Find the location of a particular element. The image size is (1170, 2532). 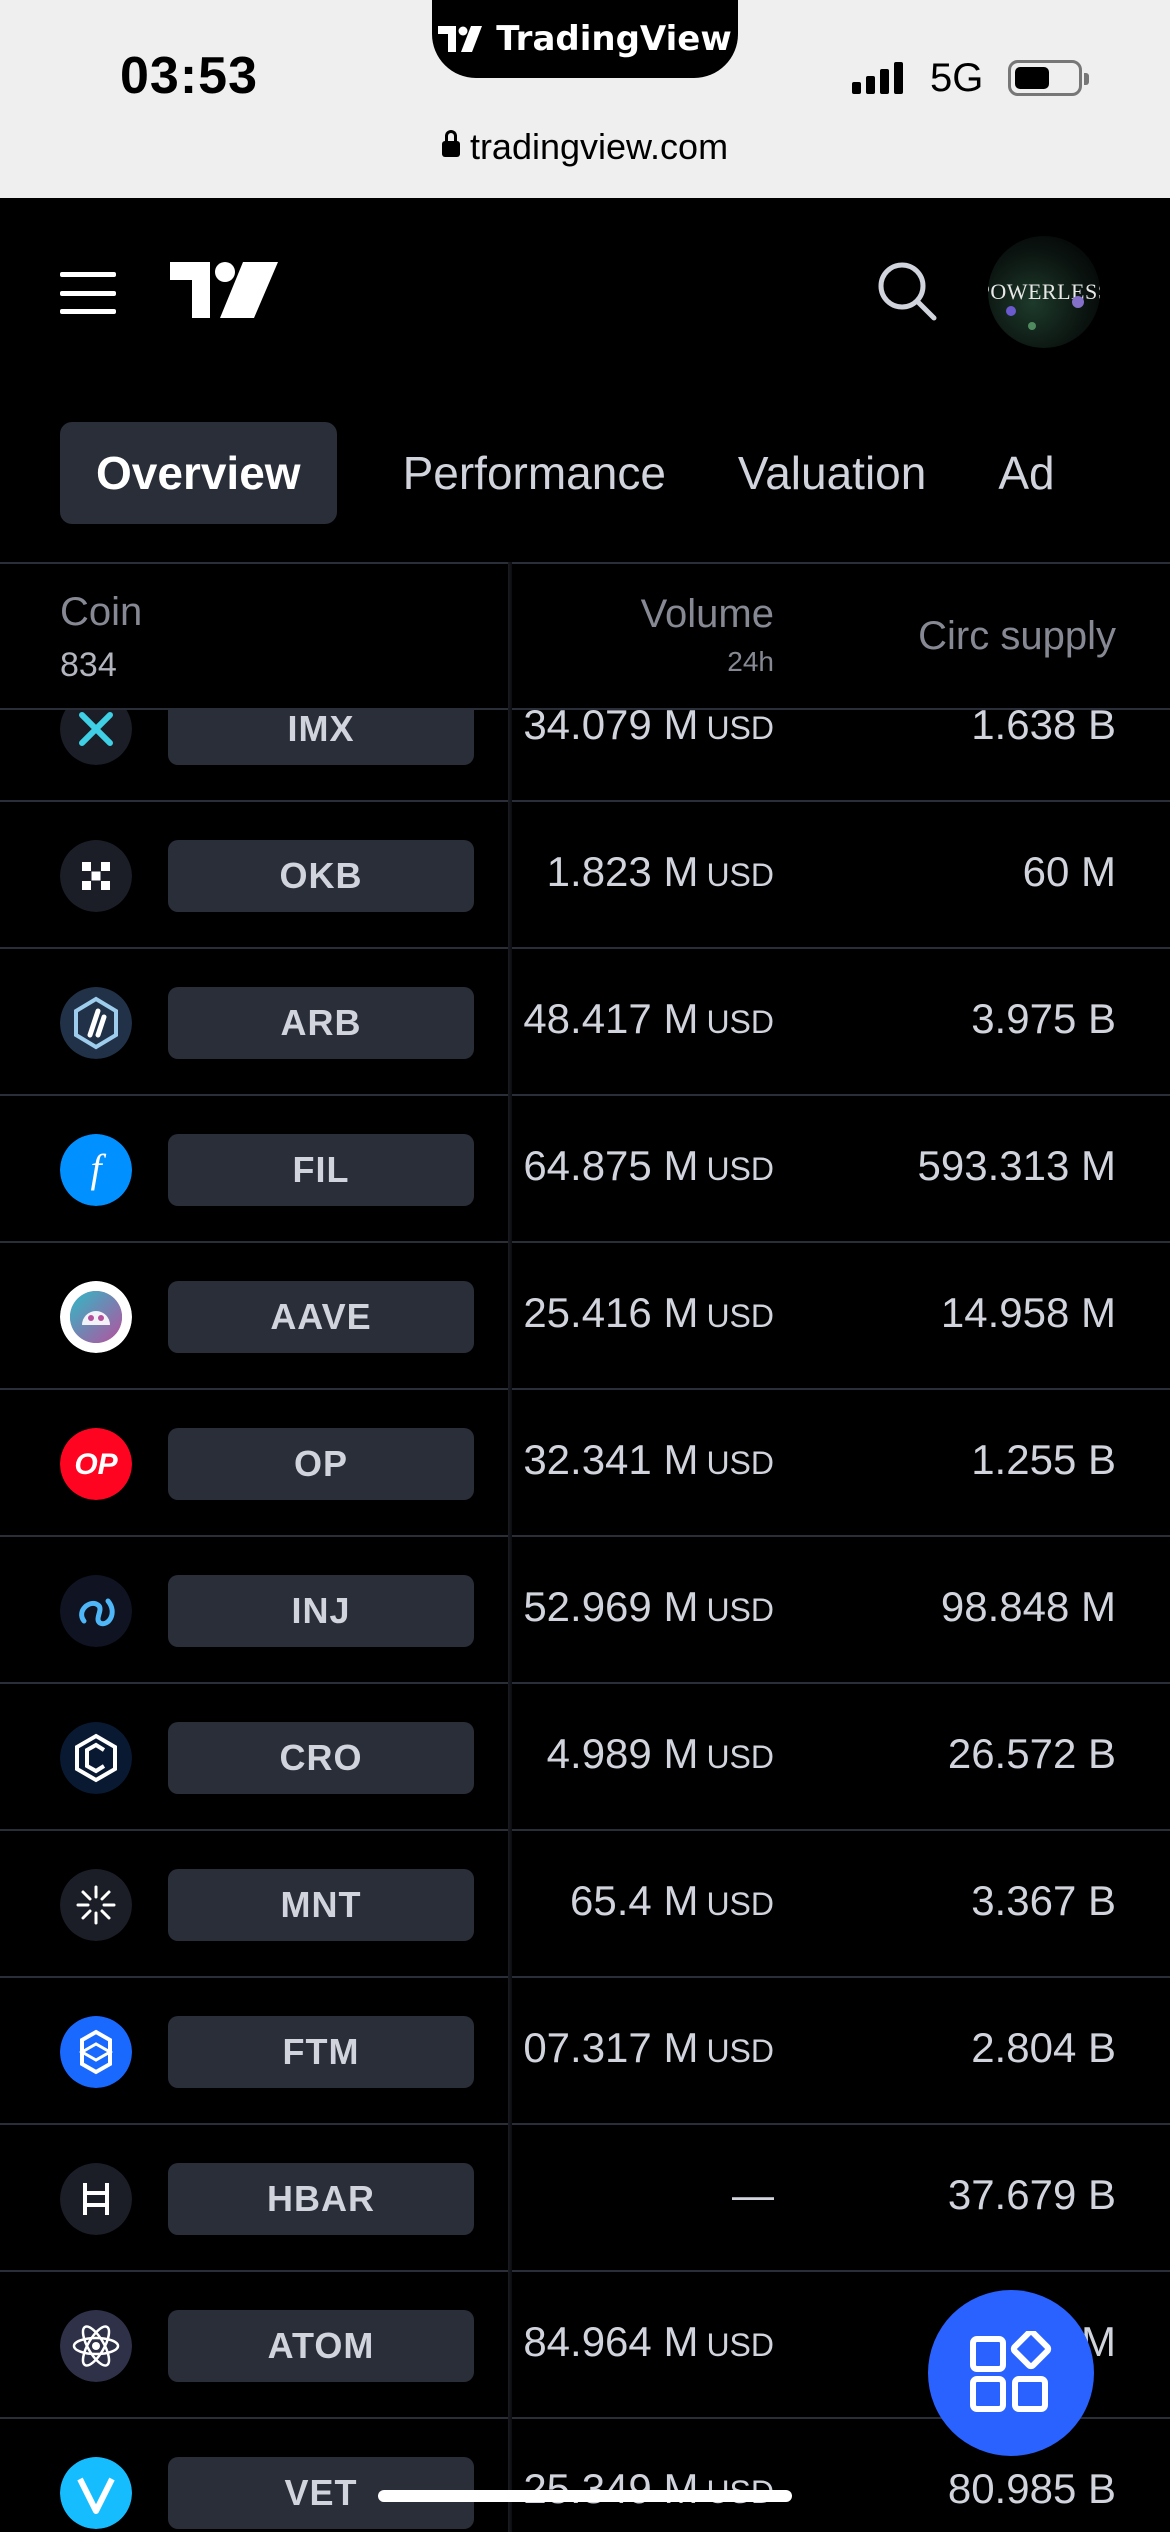

signal-icon is located at coordinates (877, 77).